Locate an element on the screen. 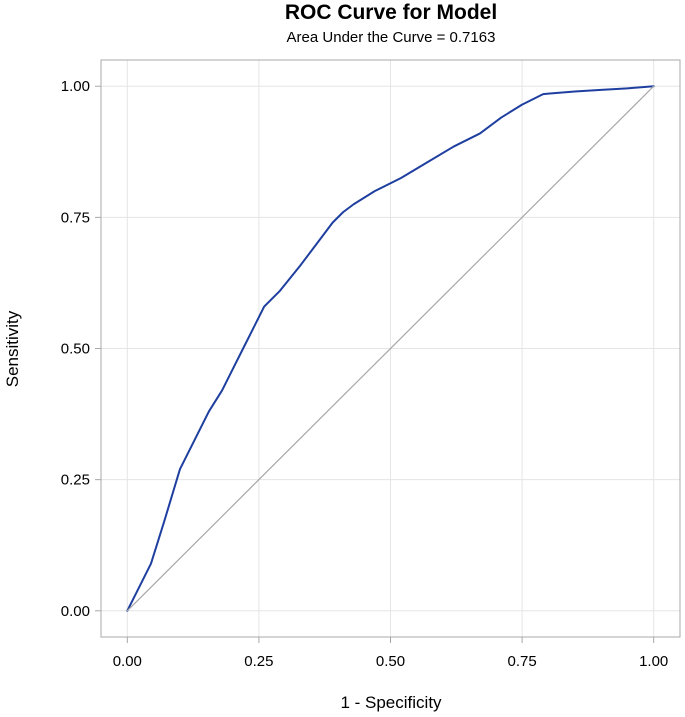 The height and width of the screenshot is (717, 685). x-tick-label: 0.00 is located at coordinates (127, 661).